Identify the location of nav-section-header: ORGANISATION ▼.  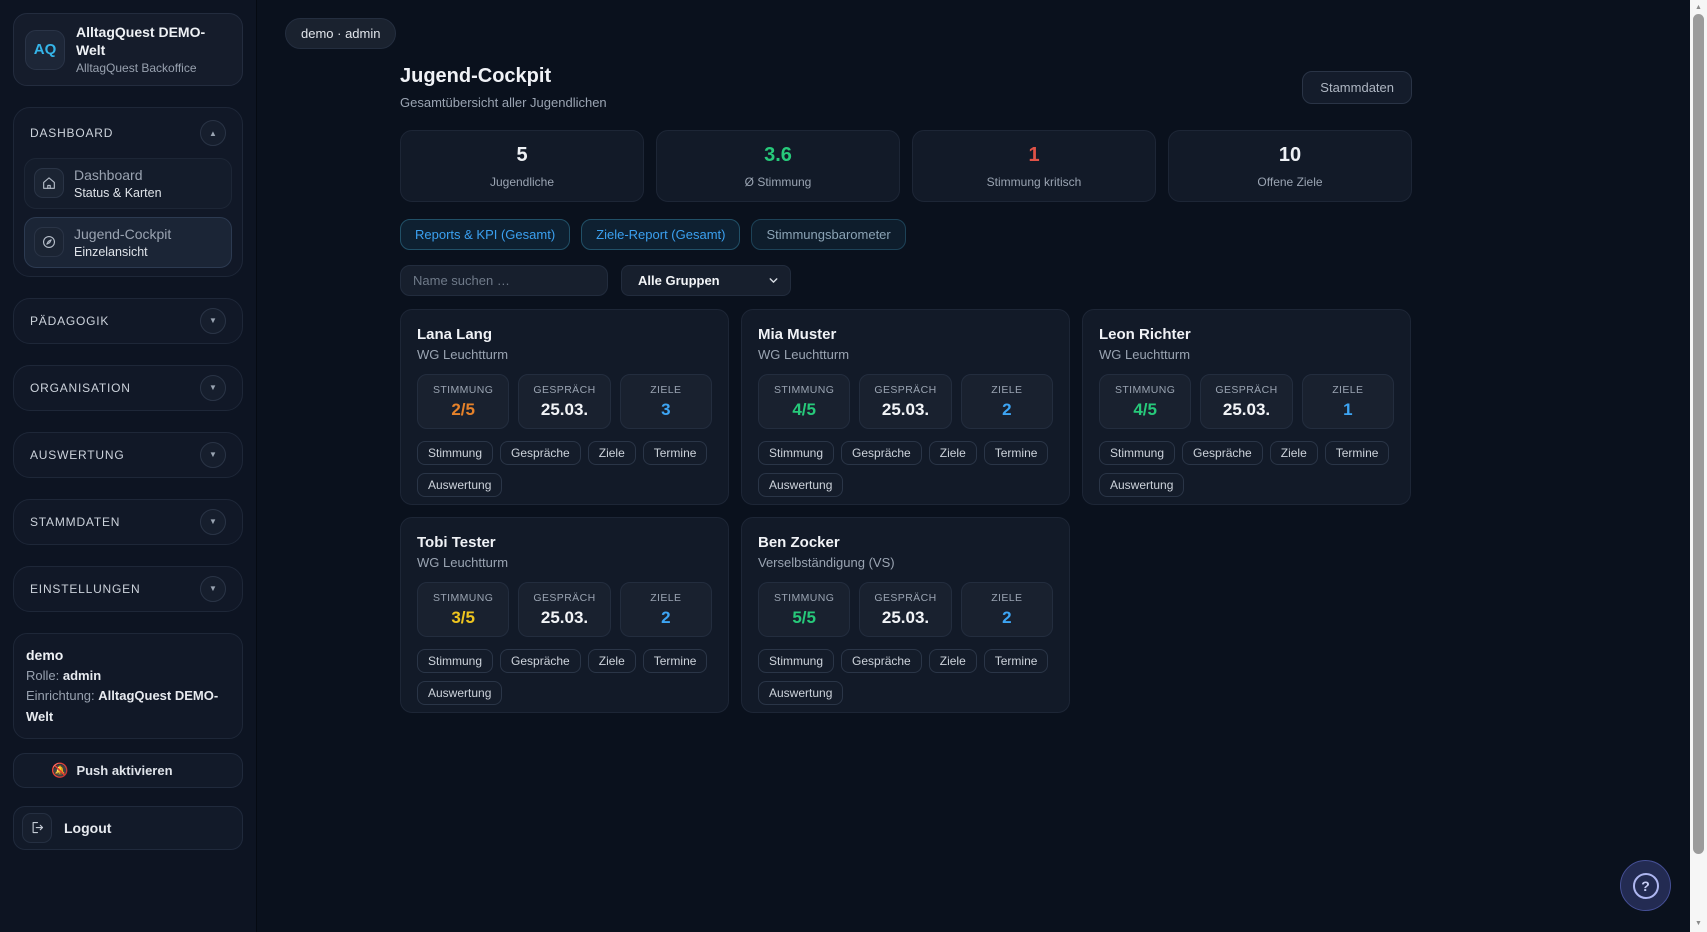
(128, 388).